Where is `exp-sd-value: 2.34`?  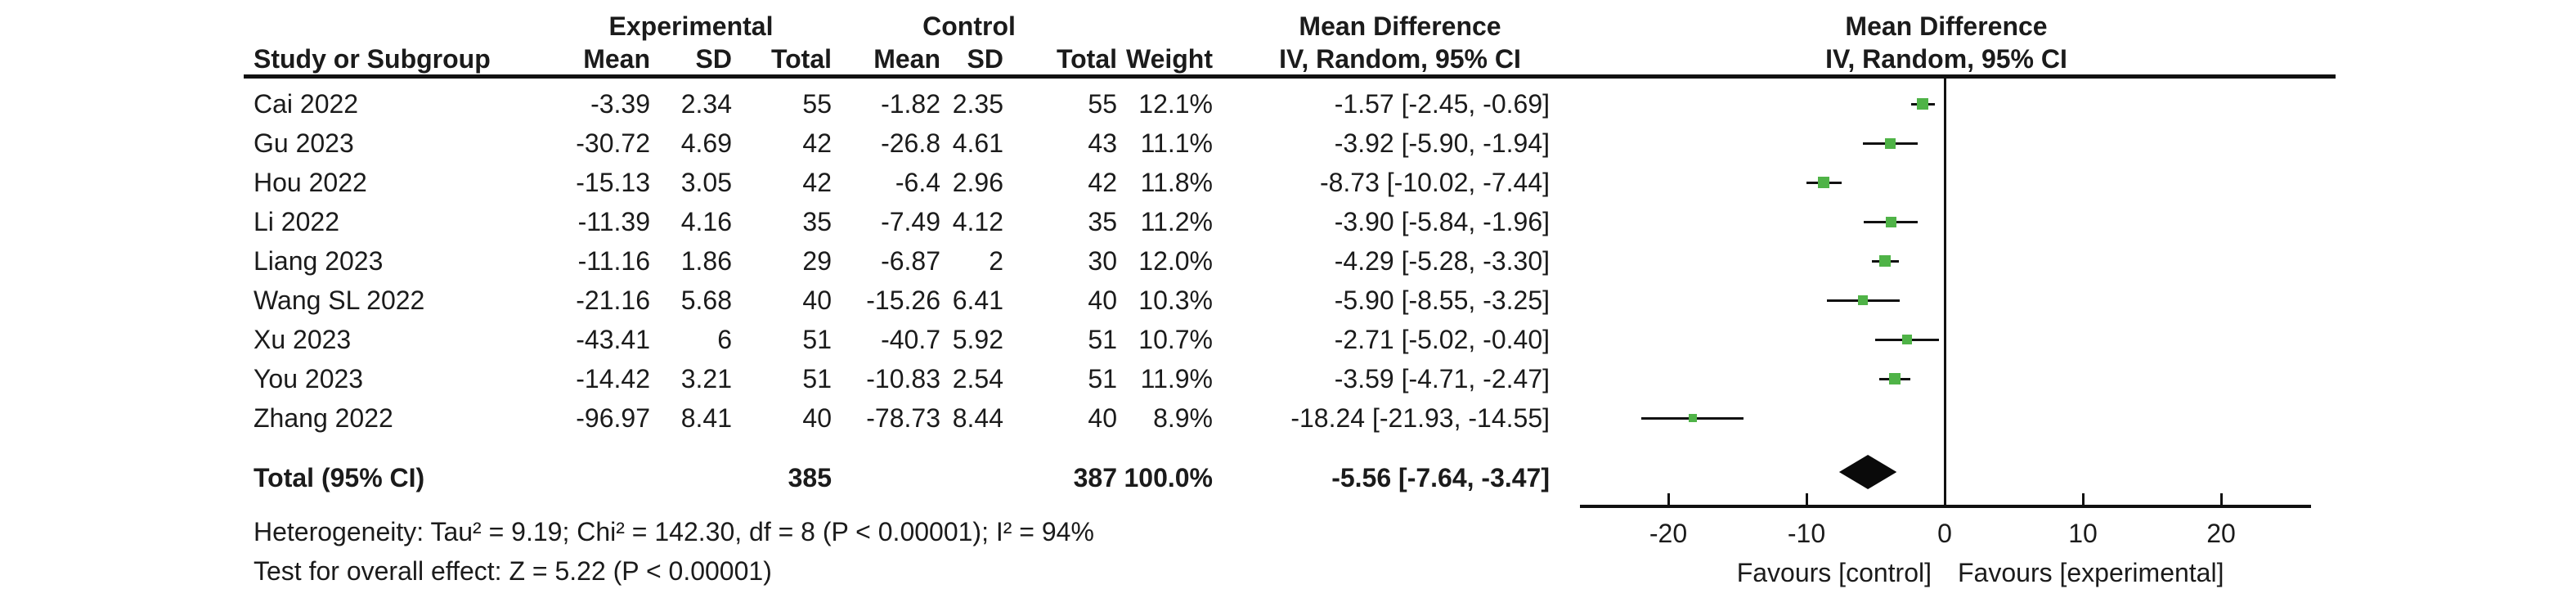 exp-sd-value: 2.34 is located at coordinates (706, 104).